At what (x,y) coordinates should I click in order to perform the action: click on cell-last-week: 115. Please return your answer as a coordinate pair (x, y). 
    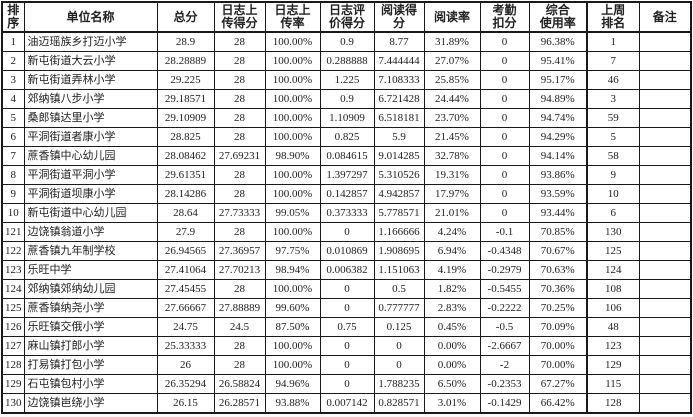
    Looking at the image, I should click on (613, 384).